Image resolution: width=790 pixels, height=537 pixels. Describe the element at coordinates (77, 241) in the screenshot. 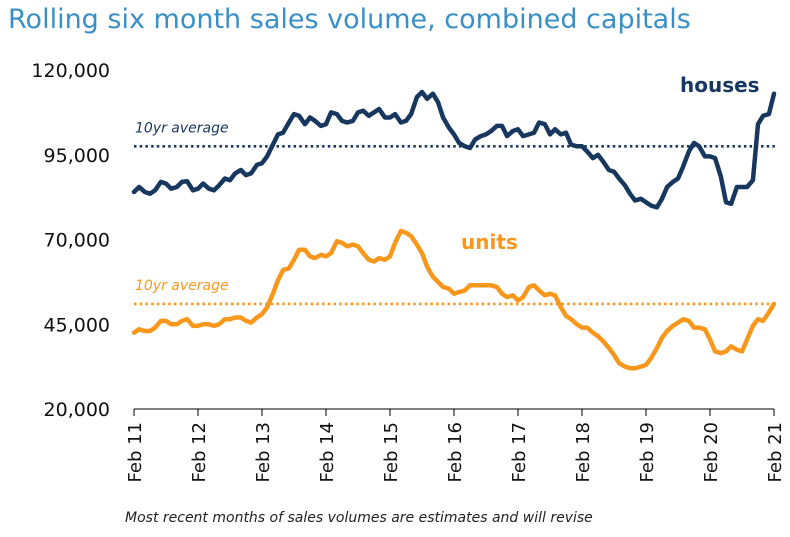

I see `y-tick-label: 70,000` at that location.